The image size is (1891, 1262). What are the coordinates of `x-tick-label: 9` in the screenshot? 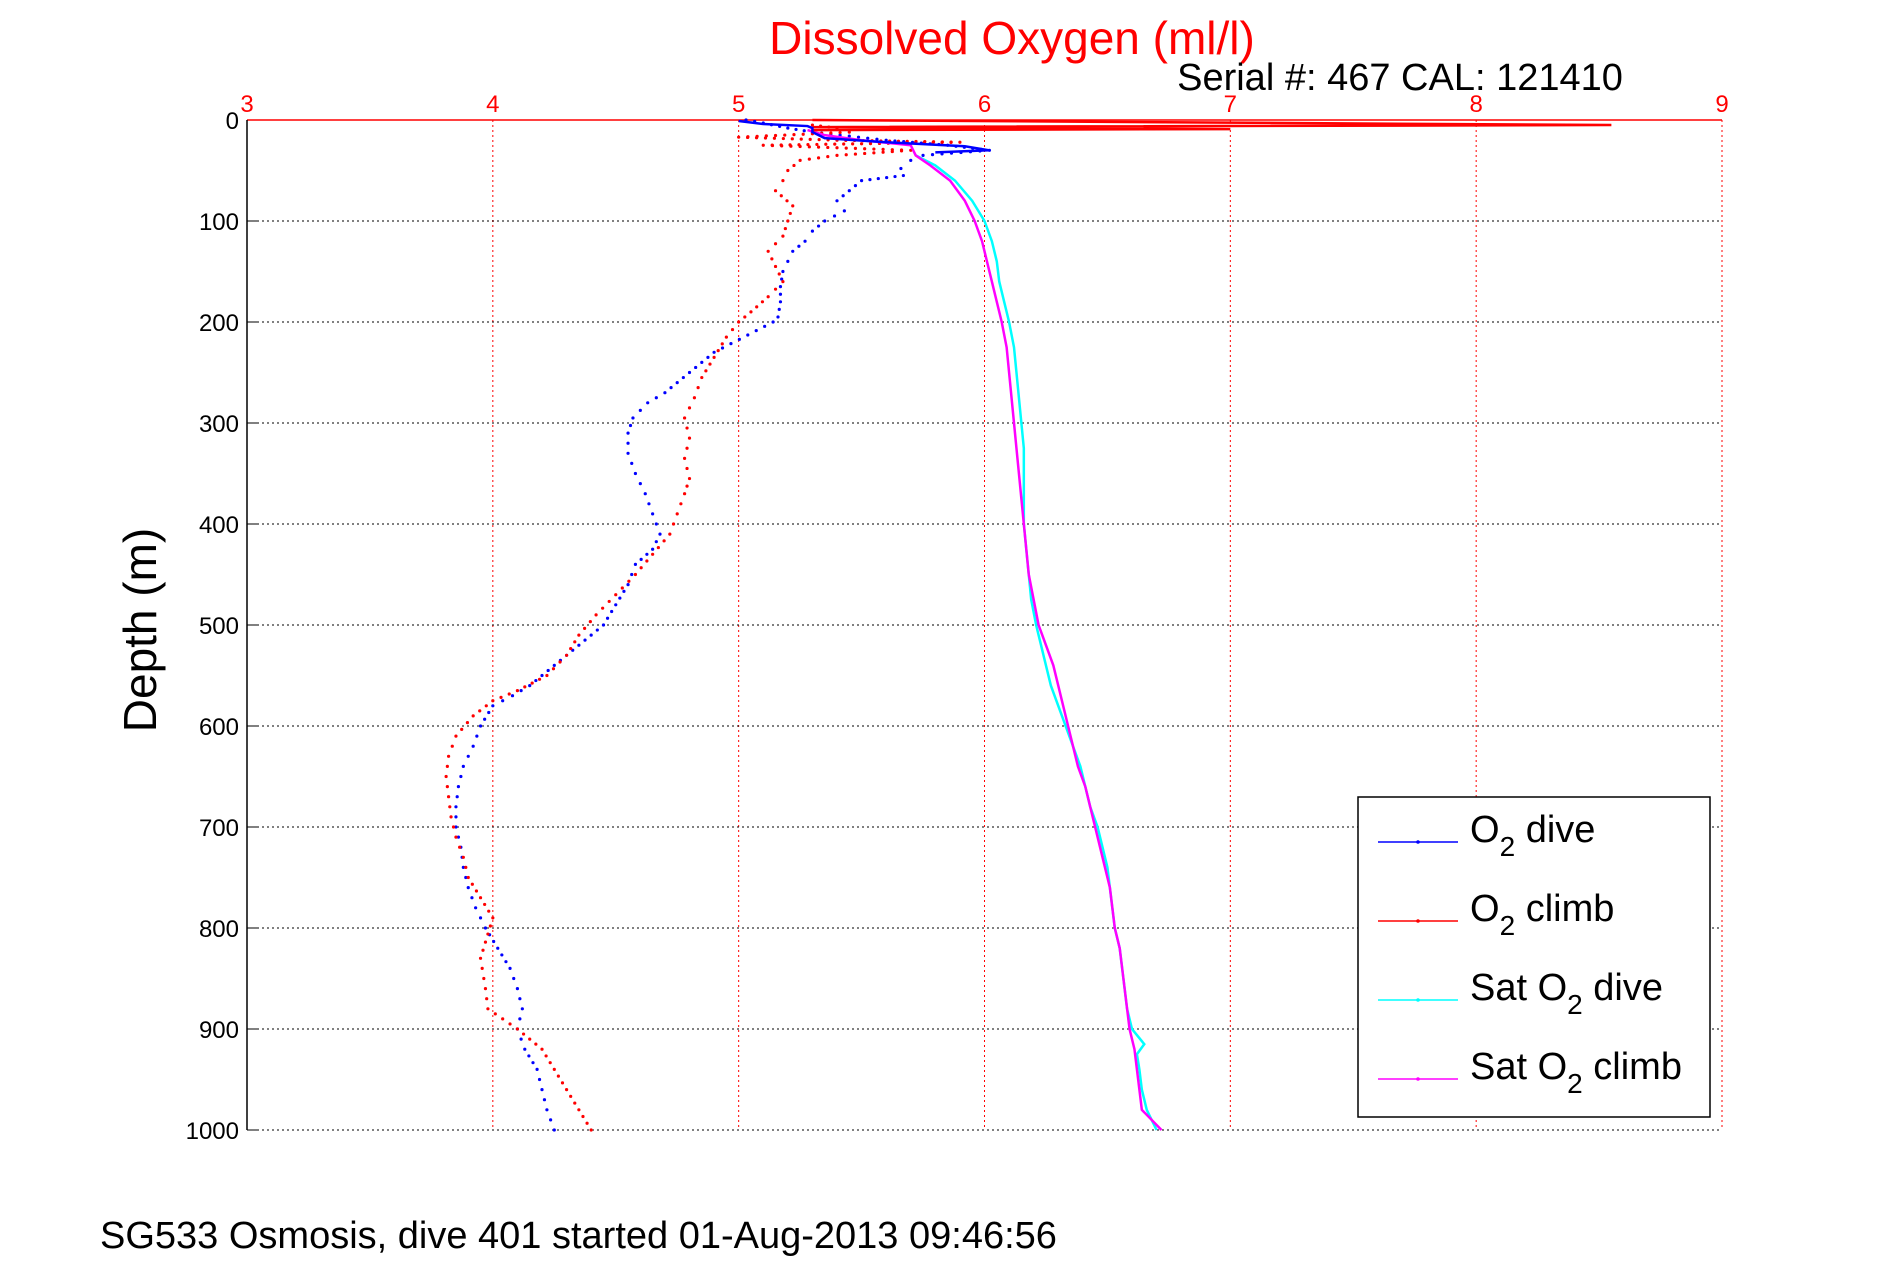 It's located at (1721, 104).